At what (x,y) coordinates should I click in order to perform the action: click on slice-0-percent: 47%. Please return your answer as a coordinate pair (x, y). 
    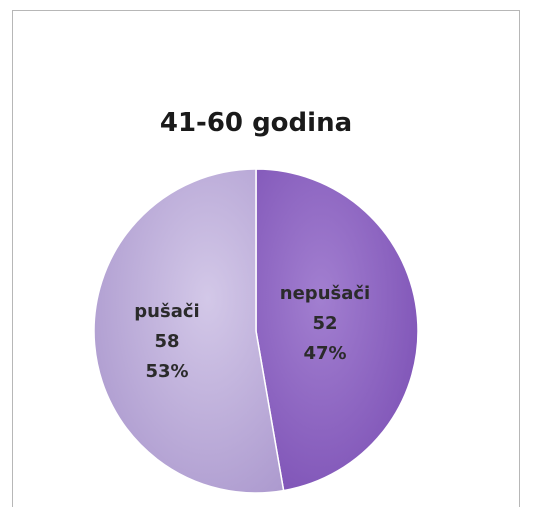
    Looking at the image, I should click on (324, 353).